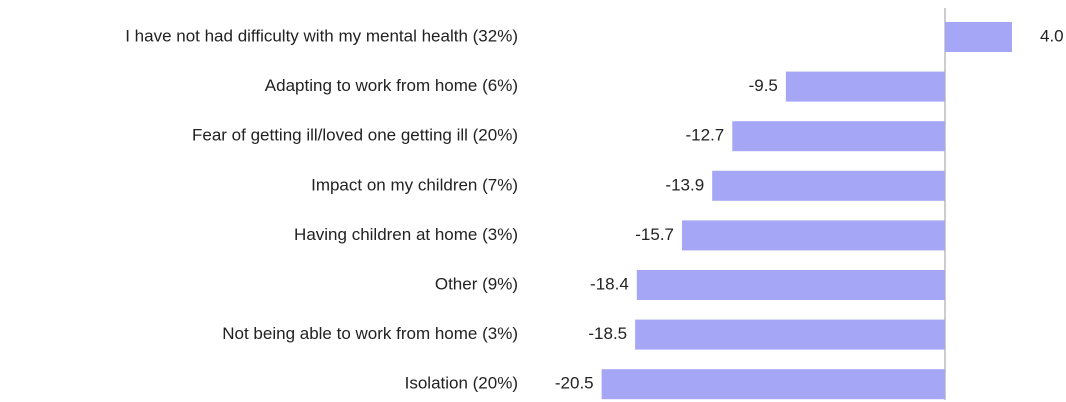  Describe the element at coordinates (414, 184) in the screenshot. I see `category-label: Impact on my children (7%)` at that location.